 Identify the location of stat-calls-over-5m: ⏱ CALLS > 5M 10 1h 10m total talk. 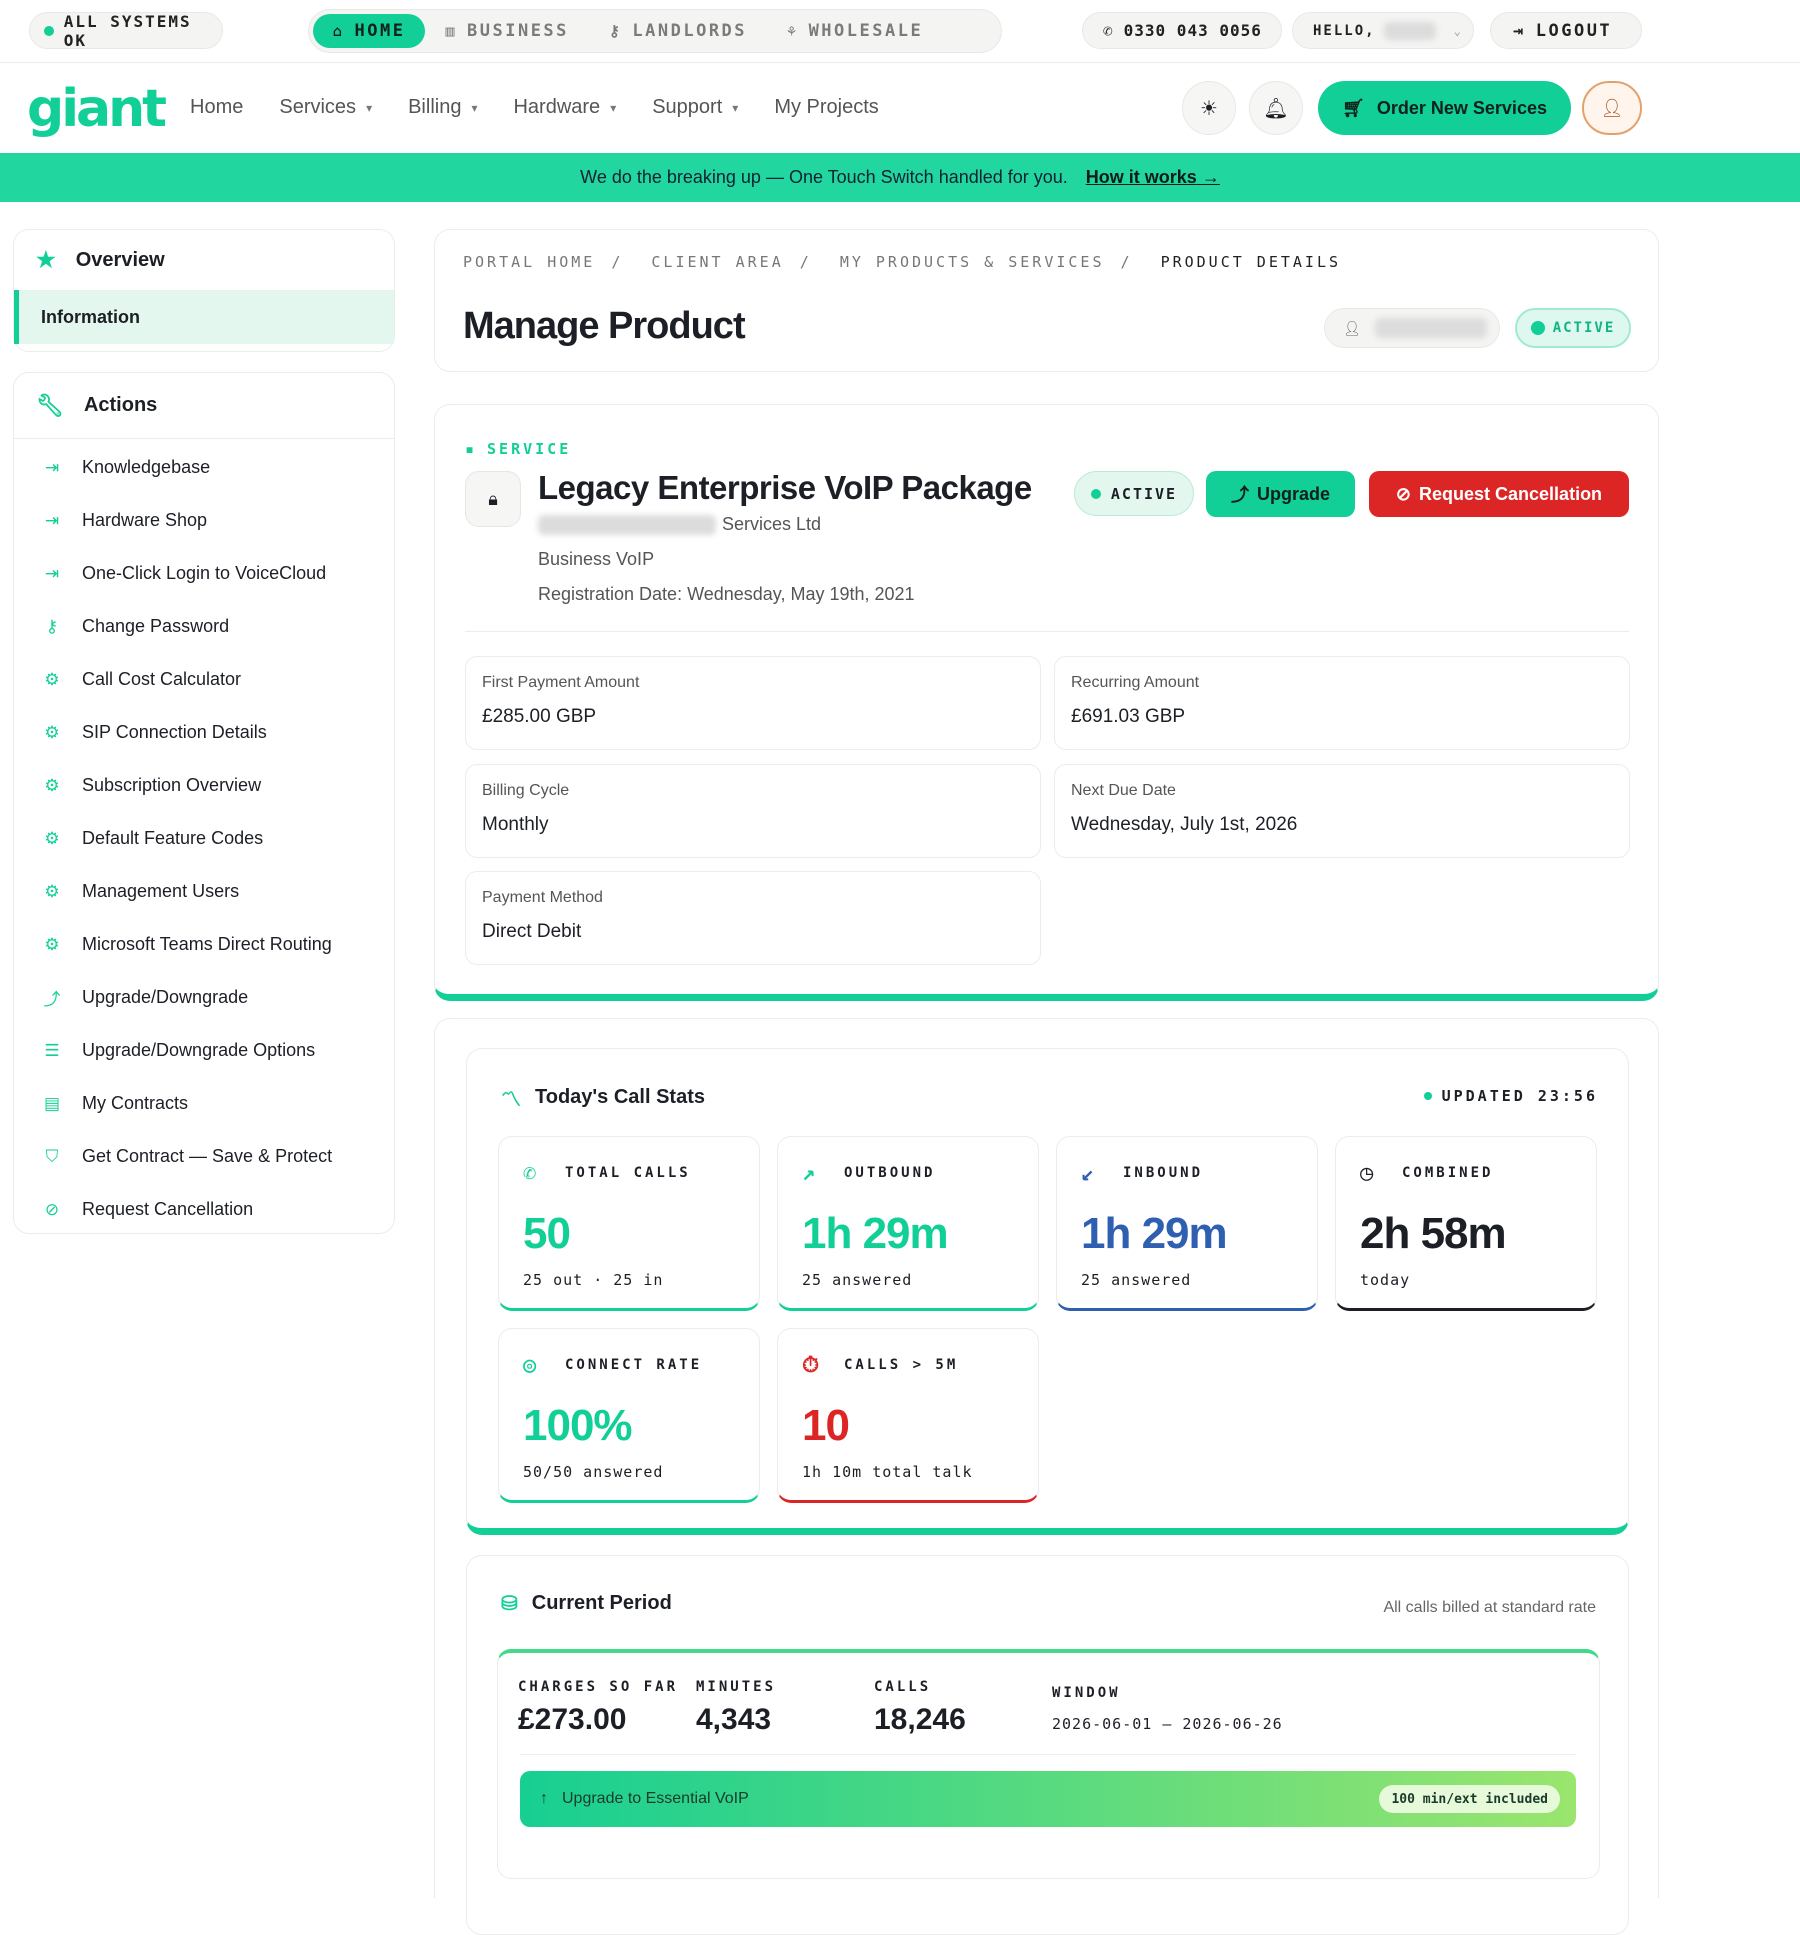
(908, 1415).